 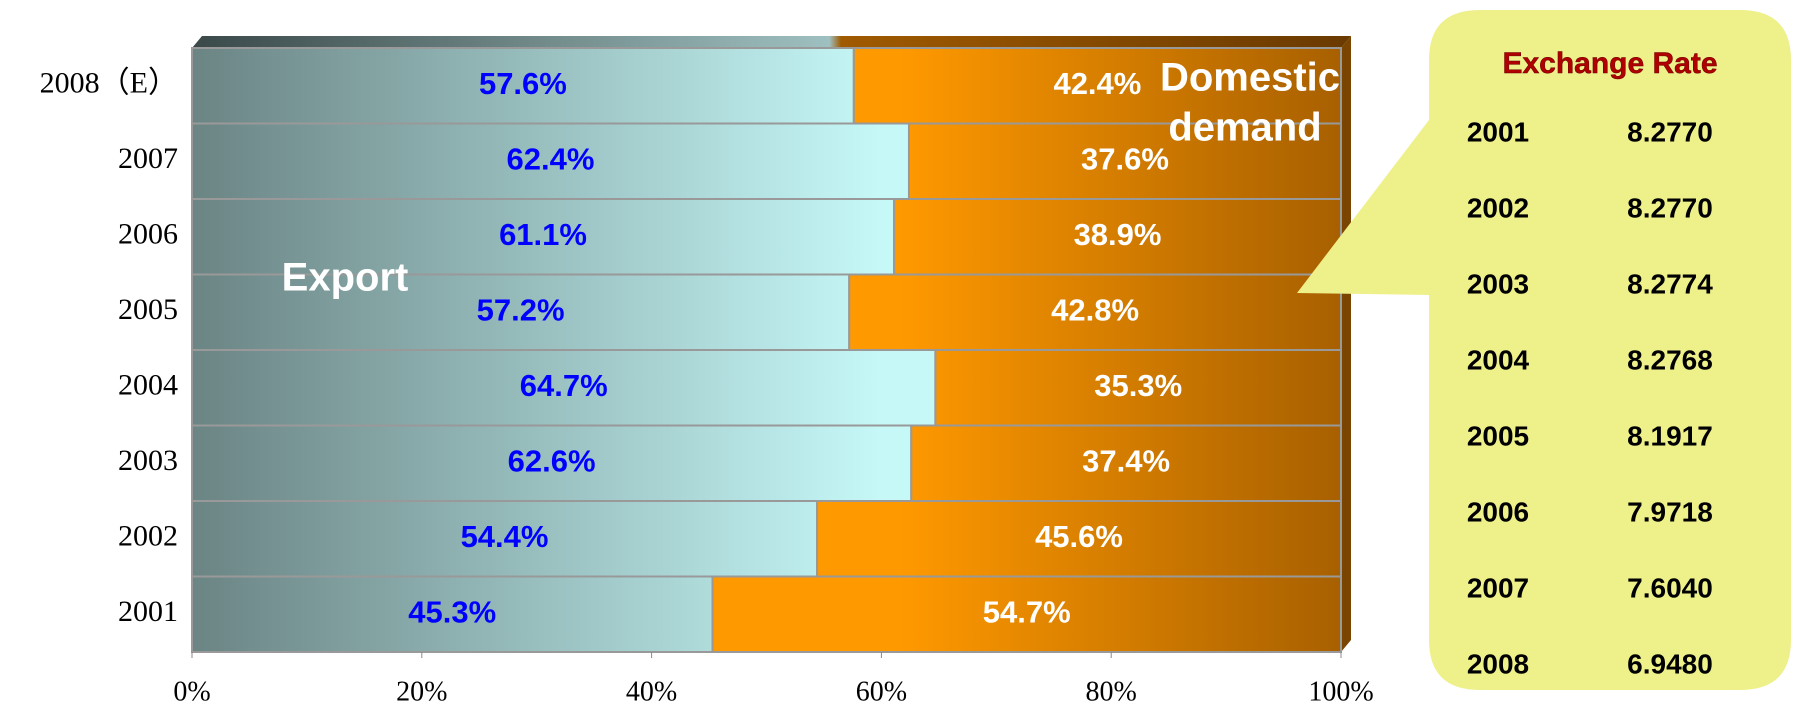 What do you see at coordinates (345, 278) in the screenshot?
I see `annotation: Export` at bounding box center [345, 278].